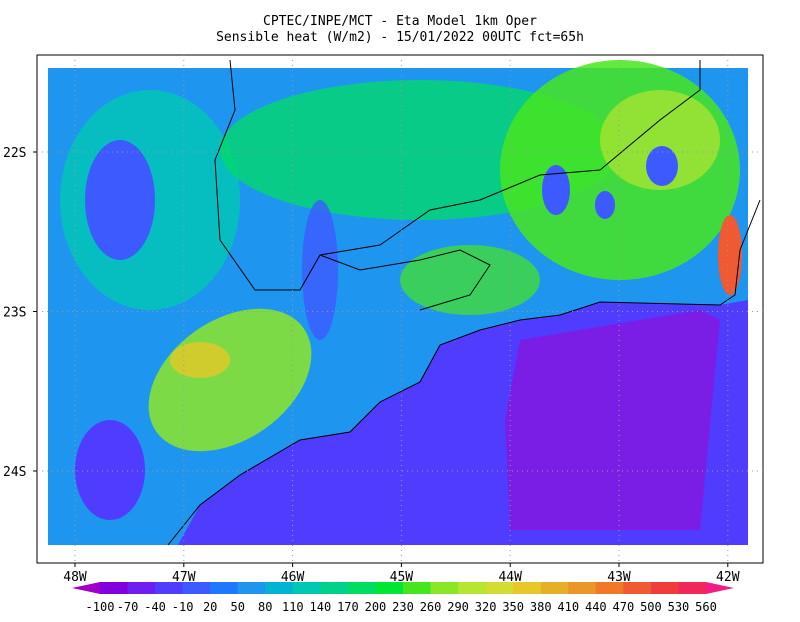 The height and width of the screenshot is (622, 800). What do you see at coordinates (486, 607) in the screenshot?
I see `colorbar-label: 320` at bounding box center [486, 607].